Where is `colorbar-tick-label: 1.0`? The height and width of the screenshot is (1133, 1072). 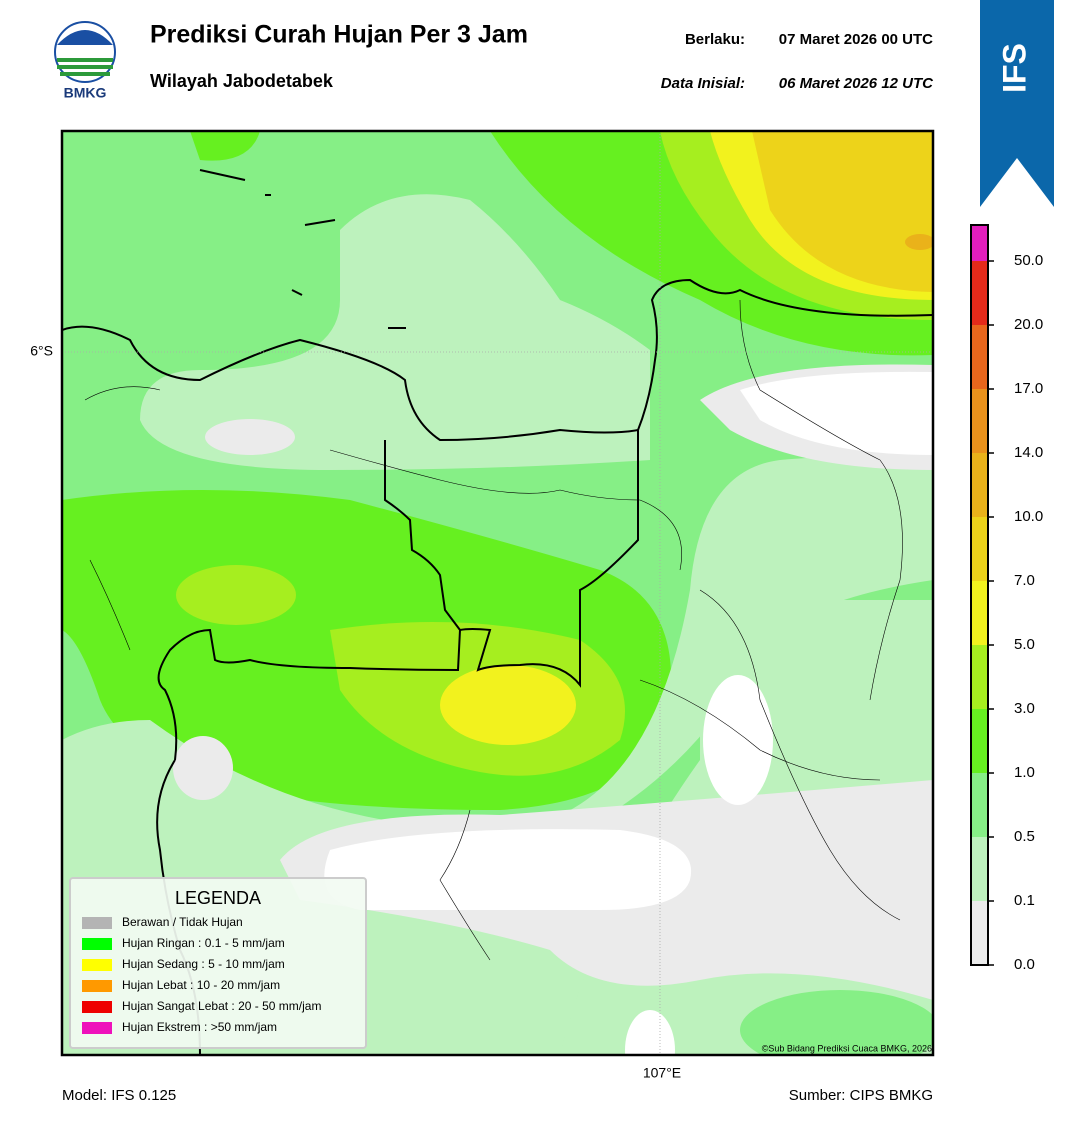
colorbar-tick-label: 1.0 is located at coordinates (1024, 772).